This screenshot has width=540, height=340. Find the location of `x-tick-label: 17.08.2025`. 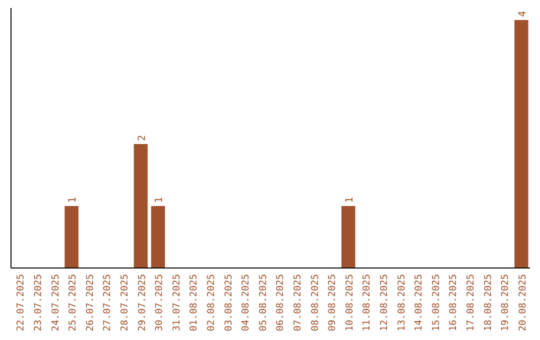

x-tick-label: 17.08.2025 is located at coordinates (470, 303).